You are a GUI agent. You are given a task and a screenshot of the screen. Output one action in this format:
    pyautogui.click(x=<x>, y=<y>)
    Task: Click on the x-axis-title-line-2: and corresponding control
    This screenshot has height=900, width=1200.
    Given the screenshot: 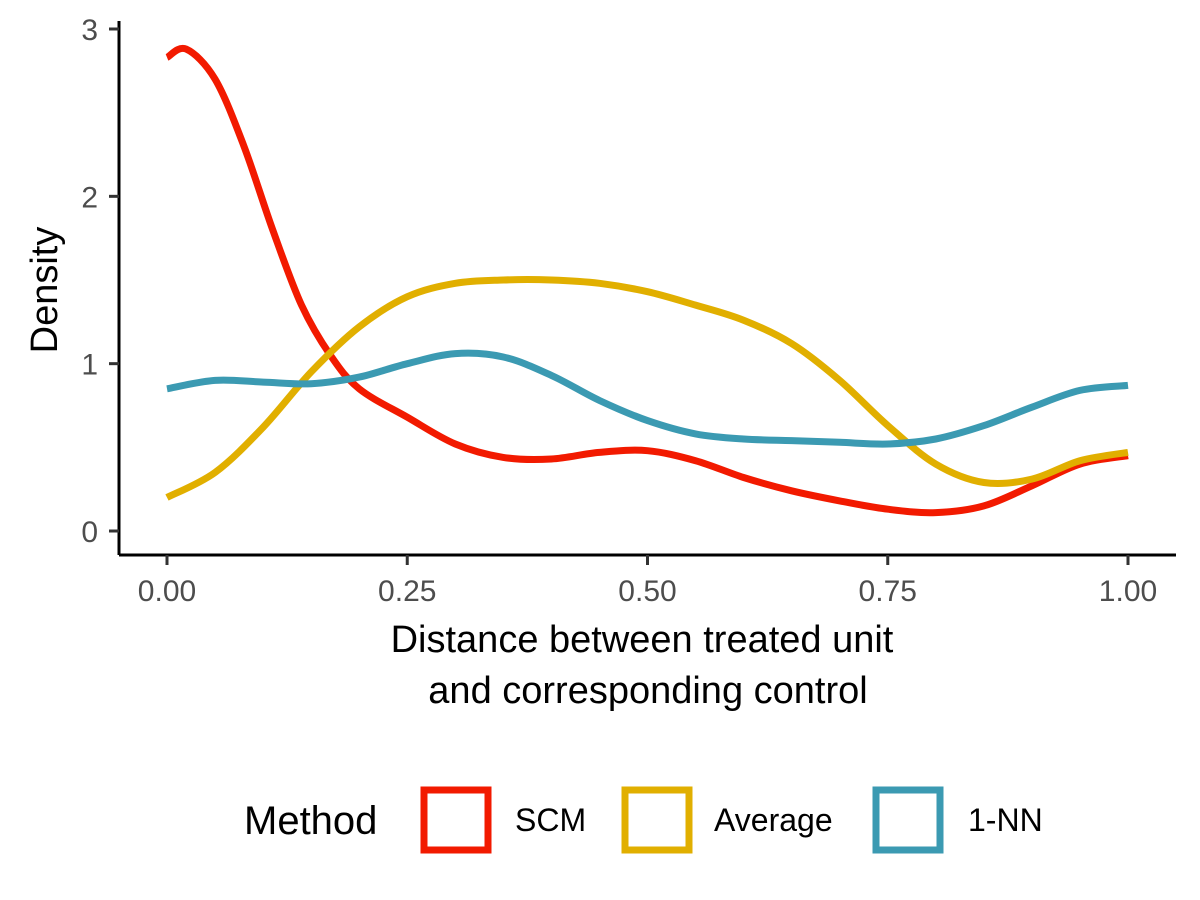 What is the action you would take?
    pyautogui.click(x=647, y=691)
    